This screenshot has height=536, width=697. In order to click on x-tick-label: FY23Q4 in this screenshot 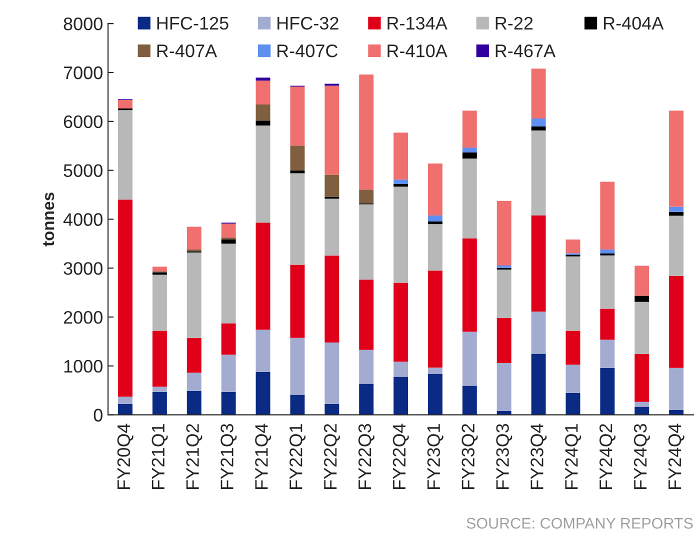, I will do `click(538, 456)`.